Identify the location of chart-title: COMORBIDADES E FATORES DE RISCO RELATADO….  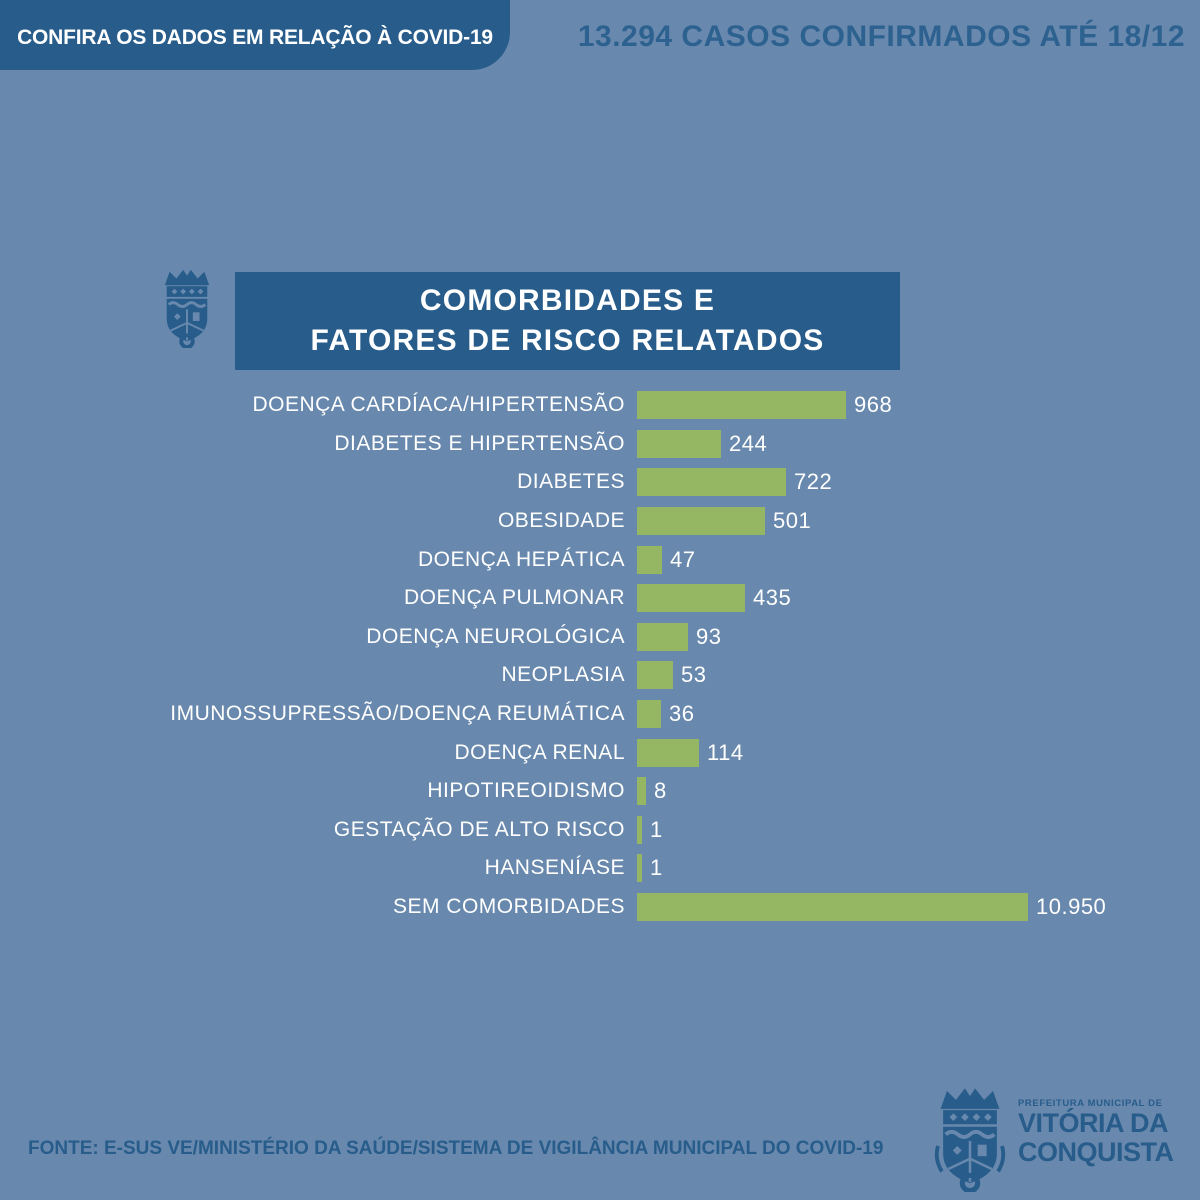
(567, 321).